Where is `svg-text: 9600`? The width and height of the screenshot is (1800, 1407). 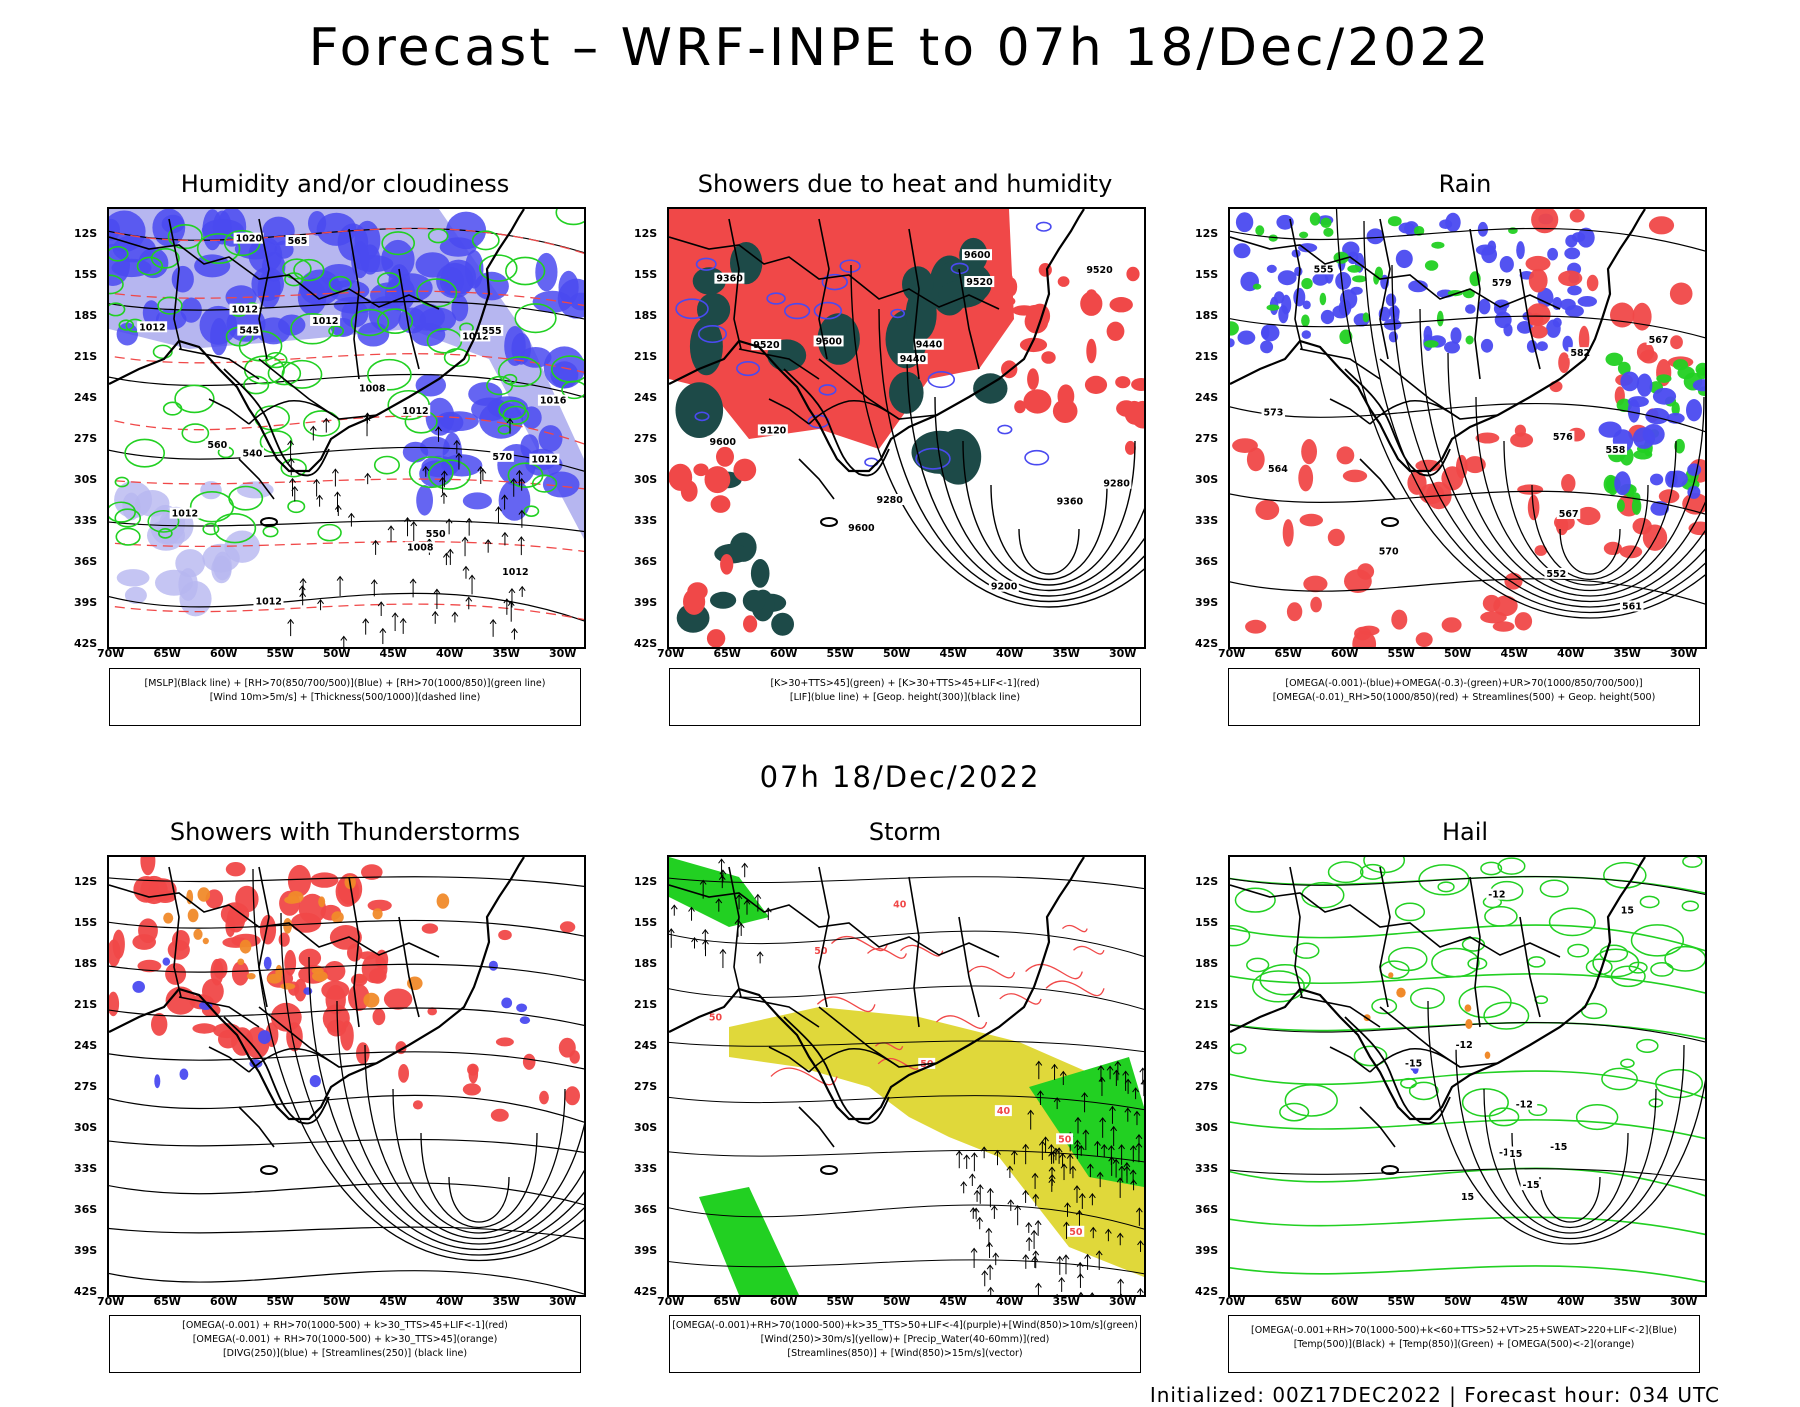
svg-text: 9600 is located at coordinates (829, 341).